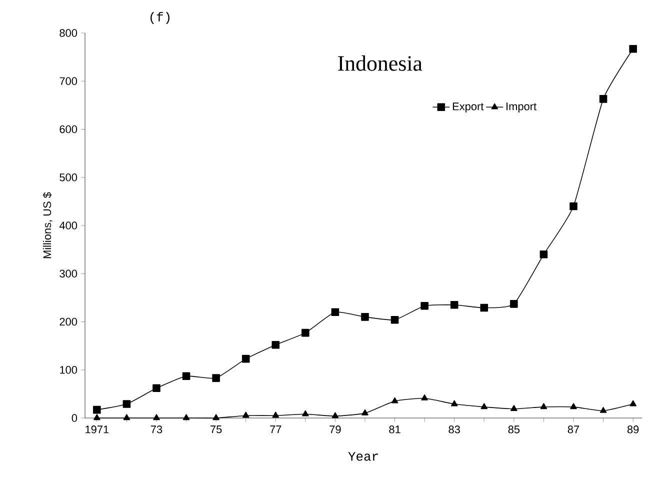  I want to click on text: Indonesia, so click(380, 63).